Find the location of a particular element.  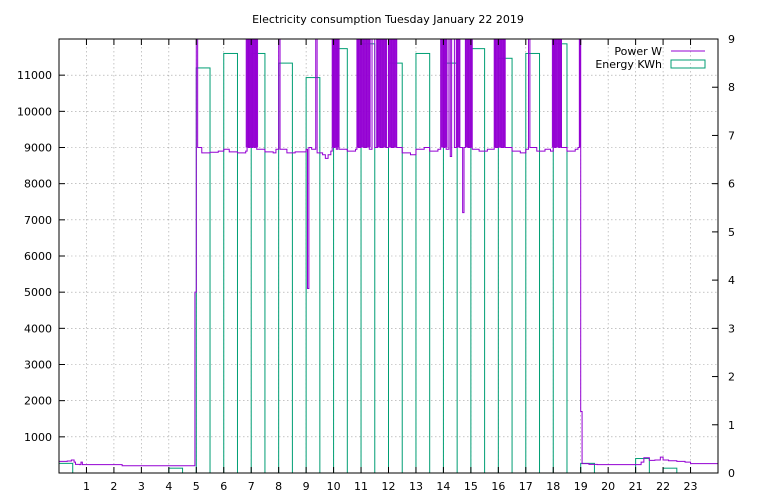

x-tick-label: 12 is located at coordinates (389, 486).